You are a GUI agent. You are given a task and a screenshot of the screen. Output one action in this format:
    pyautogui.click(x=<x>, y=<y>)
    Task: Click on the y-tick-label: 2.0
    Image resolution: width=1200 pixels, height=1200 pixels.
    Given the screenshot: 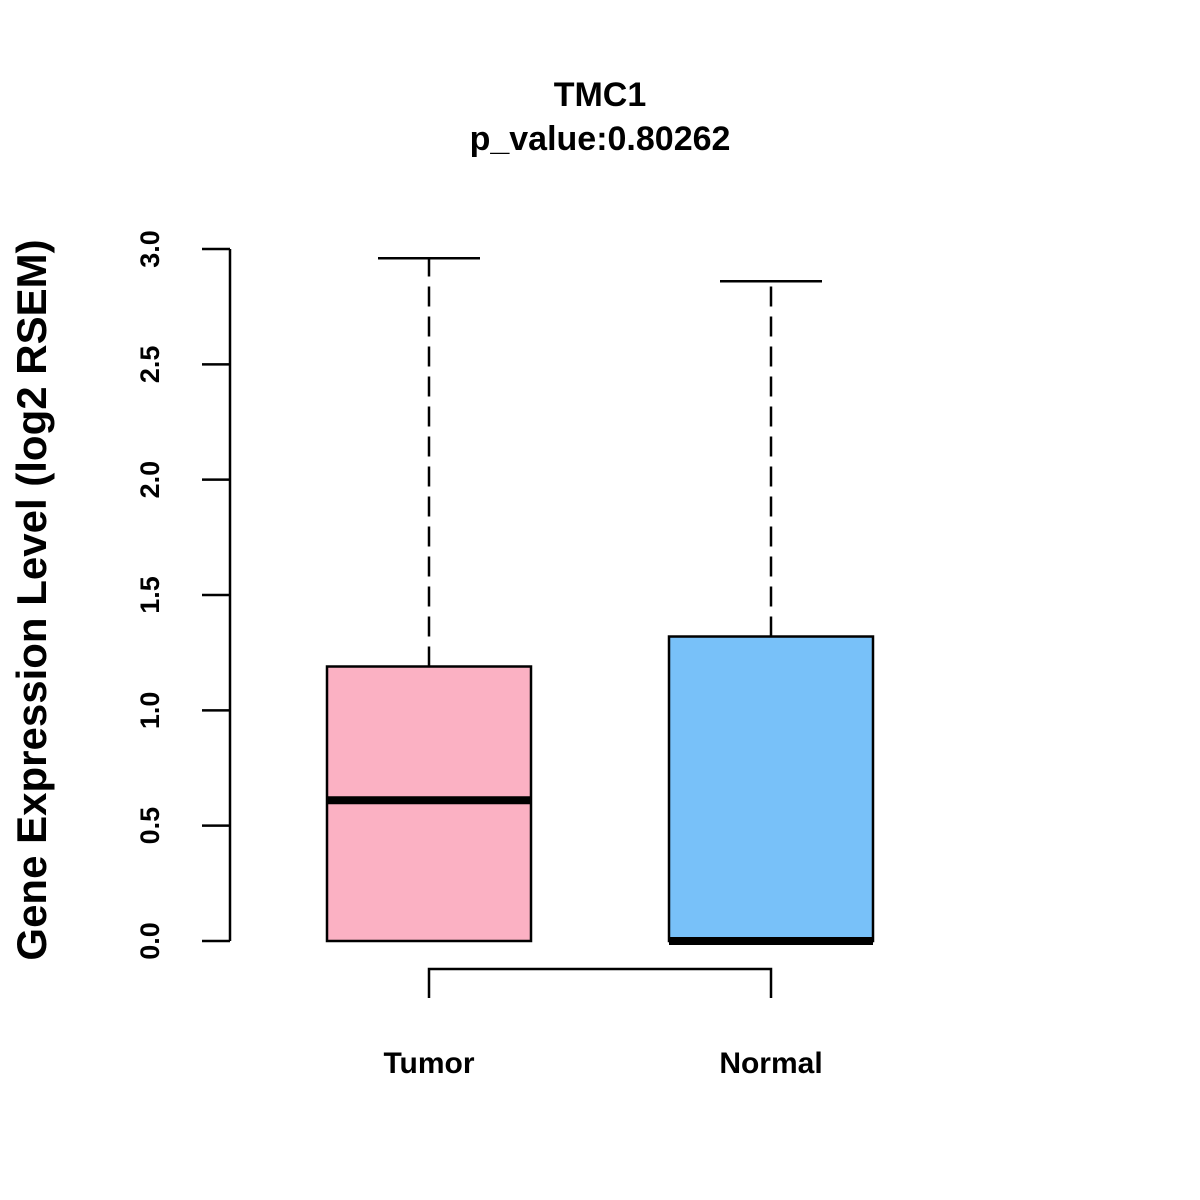 What is the action you would take?
    pyautogui.click(x=150, y=480)
    